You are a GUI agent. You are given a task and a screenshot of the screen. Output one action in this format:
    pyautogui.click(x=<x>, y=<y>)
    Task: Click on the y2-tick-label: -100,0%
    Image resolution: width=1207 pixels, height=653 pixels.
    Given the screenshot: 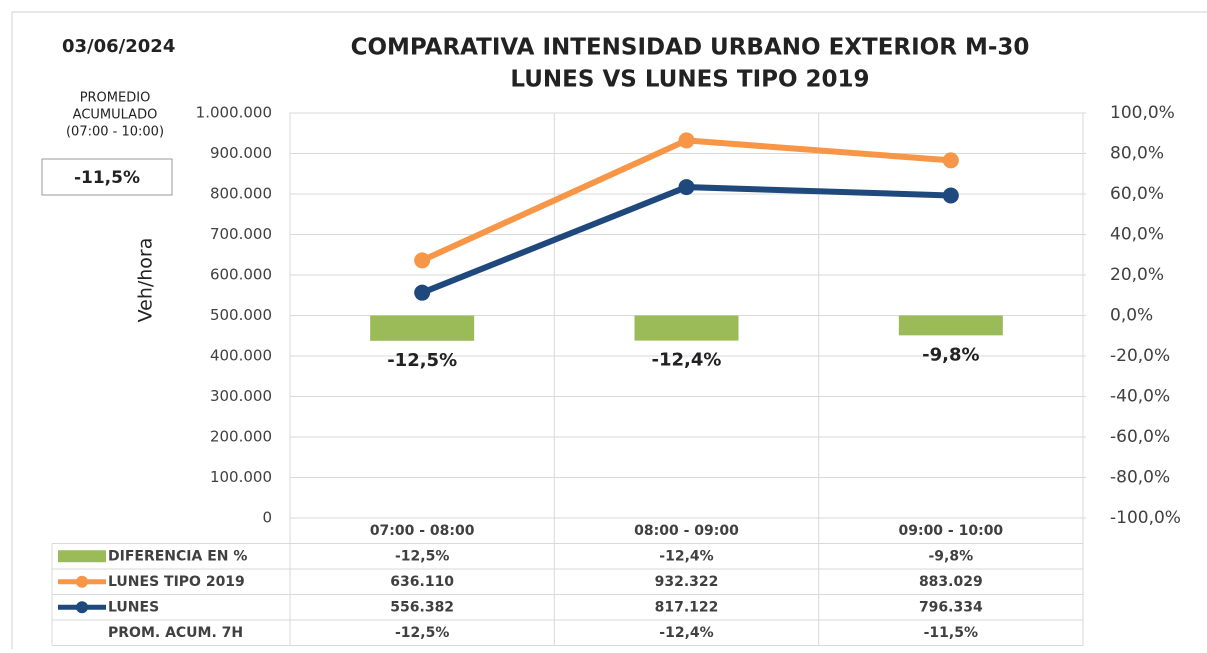 What is the action you would take?
    pyautogui.click(x=1145, y=518)
    